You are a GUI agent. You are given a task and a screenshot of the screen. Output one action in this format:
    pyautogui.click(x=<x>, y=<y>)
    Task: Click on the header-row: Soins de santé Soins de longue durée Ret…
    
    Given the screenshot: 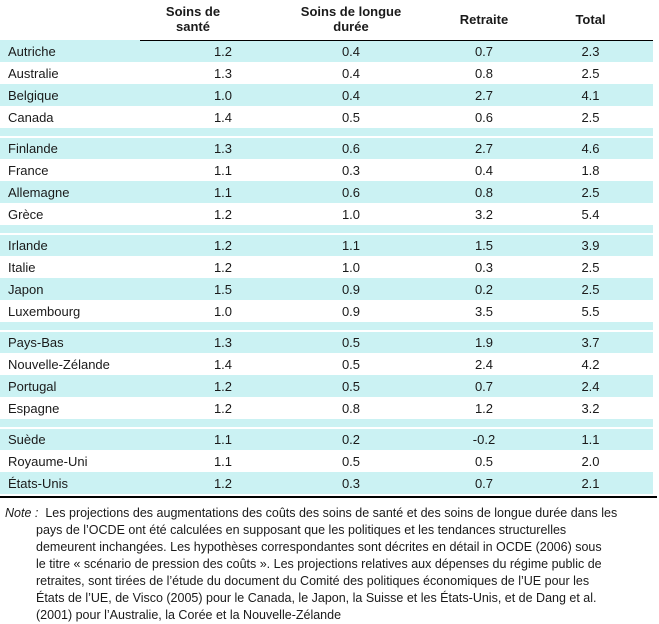 What is the action you would take?
    pyautogui.click(x=326, y=20)
    